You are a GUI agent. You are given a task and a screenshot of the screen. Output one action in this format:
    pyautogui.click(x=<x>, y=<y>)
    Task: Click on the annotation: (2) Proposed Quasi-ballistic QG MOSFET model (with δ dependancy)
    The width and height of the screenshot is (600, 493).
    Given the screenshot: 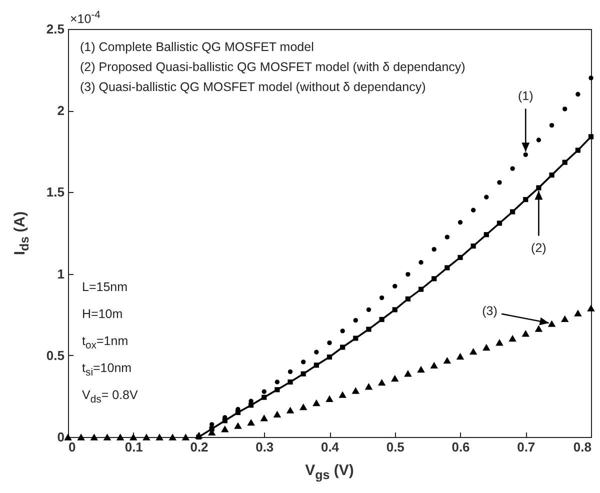 What is the action you would take?
    pyautogui.click(x=273, y=67)
    